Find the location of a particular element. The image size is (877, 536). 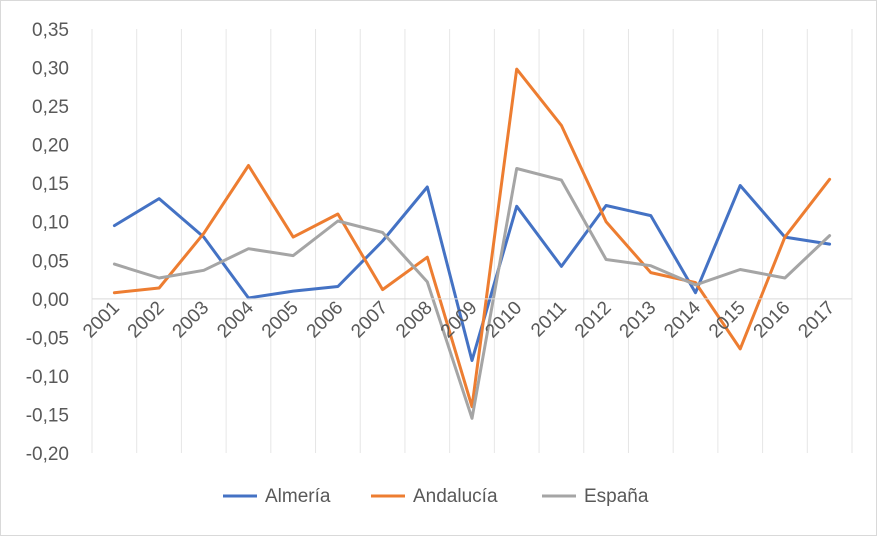

y-tick-label: -0,10 is located at coordinates (47, 377).